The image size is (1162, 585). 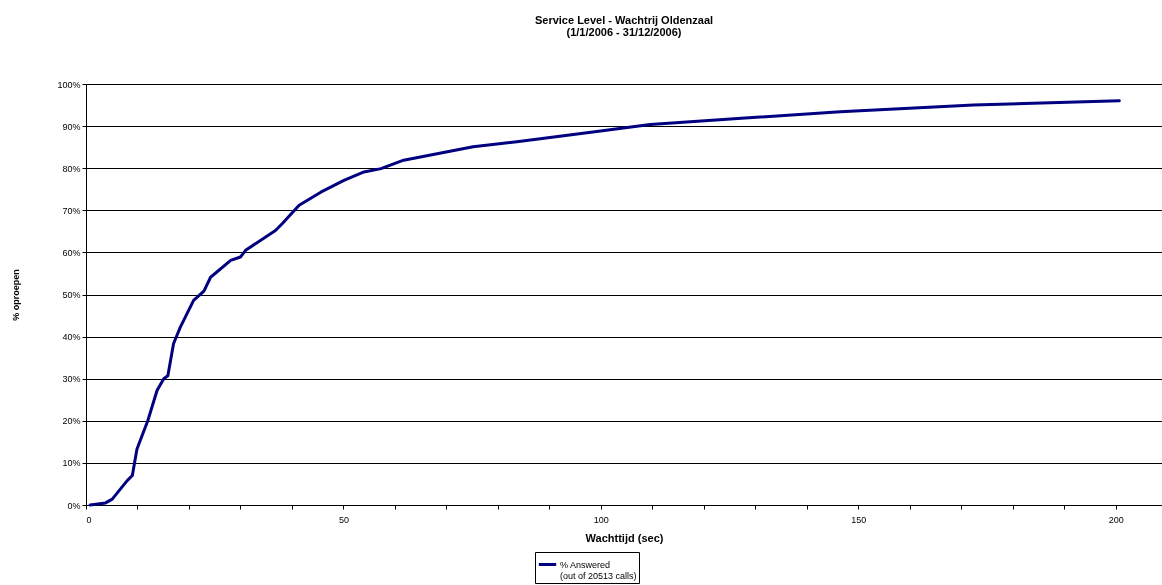 What do you see at coordinates (71, 210) in the screenshot?
I see `y-tick-label: 70%` at bounding box center [71, 210].